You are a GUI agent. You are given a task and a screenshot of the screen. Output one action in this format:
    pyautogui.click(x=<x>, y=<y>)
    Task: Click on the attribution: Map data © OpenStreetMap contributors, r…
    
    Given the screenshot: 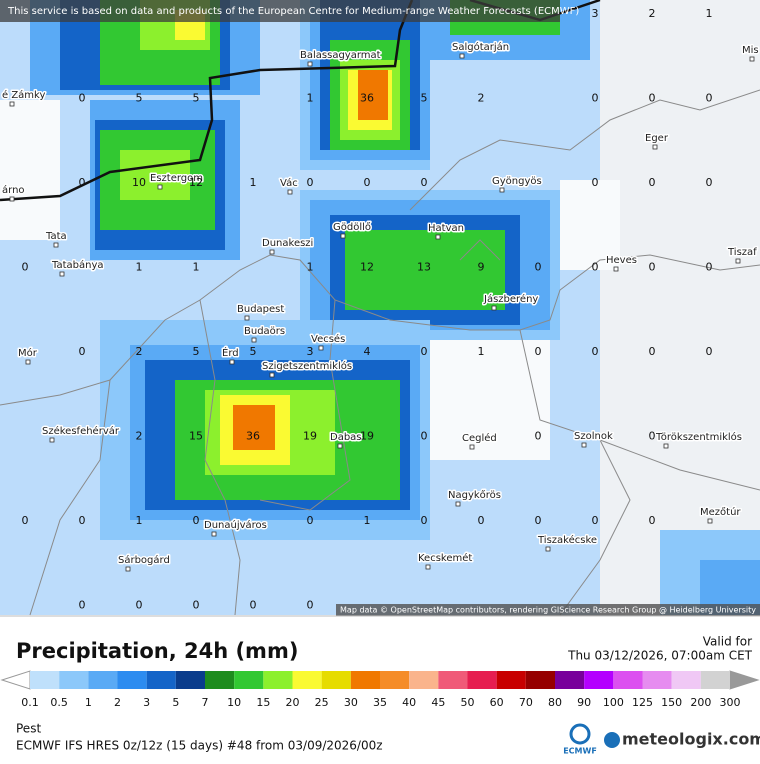 What is the action you would take?
    pyautogui.click(x=548, y=610)
    